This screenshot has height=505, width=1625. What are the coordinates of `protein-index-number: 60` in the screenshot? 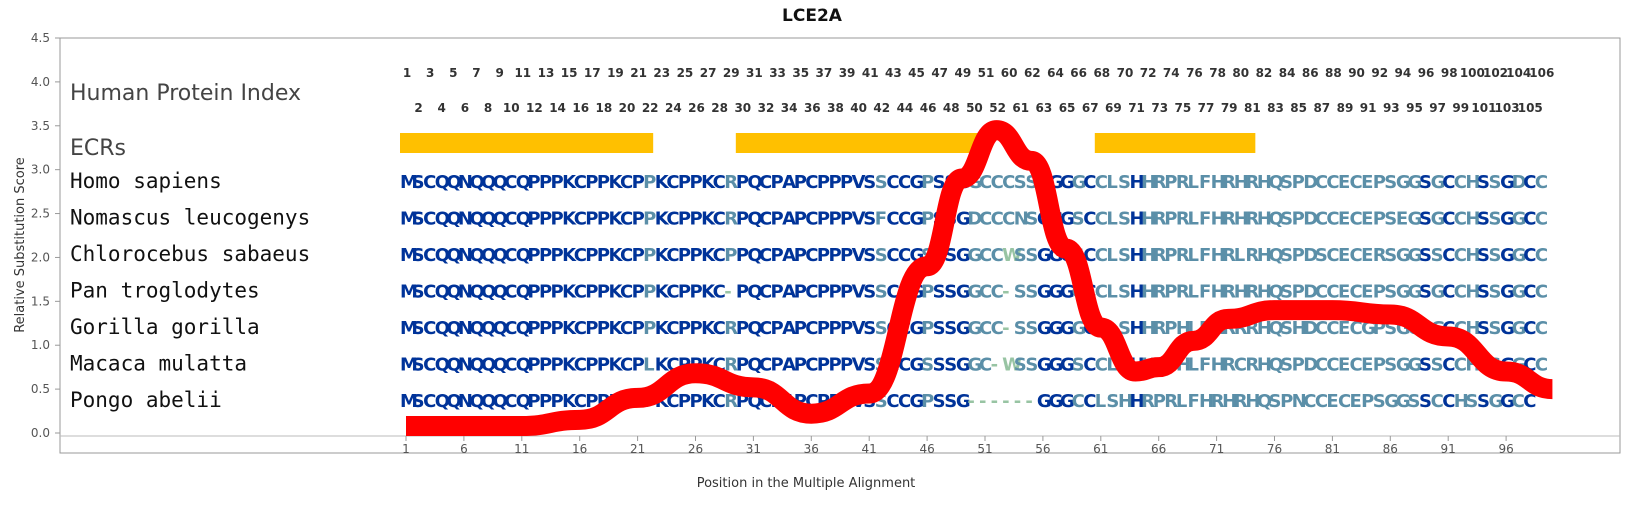 It's located at (1009, 73).